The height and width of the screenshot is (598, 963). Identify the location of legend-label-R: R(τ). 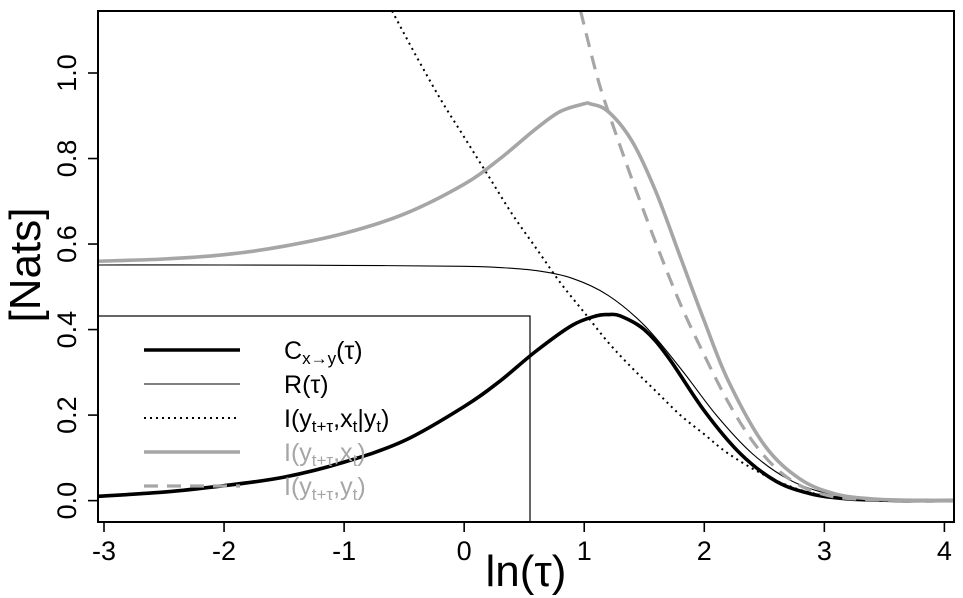
(306, 385).